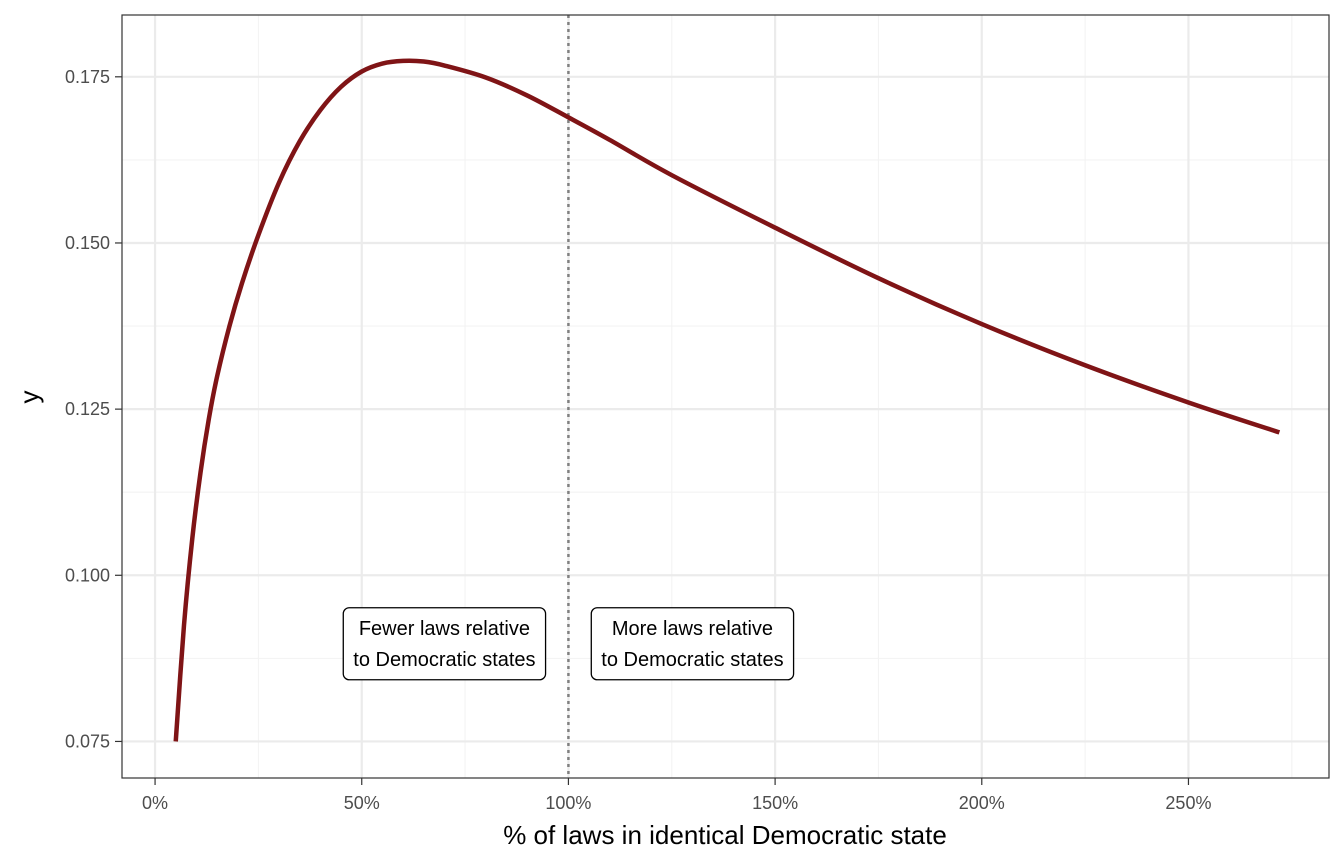 The height and width of the screenshot is (864, 1344). I want to click on y-tick-label: 0.175, so click(87, 77).